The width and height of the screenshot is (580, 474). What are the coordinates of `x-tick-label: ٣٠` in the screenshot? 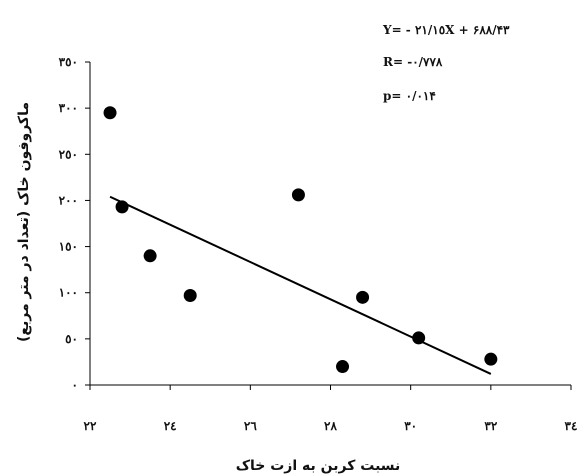 It's located at (410, 426).